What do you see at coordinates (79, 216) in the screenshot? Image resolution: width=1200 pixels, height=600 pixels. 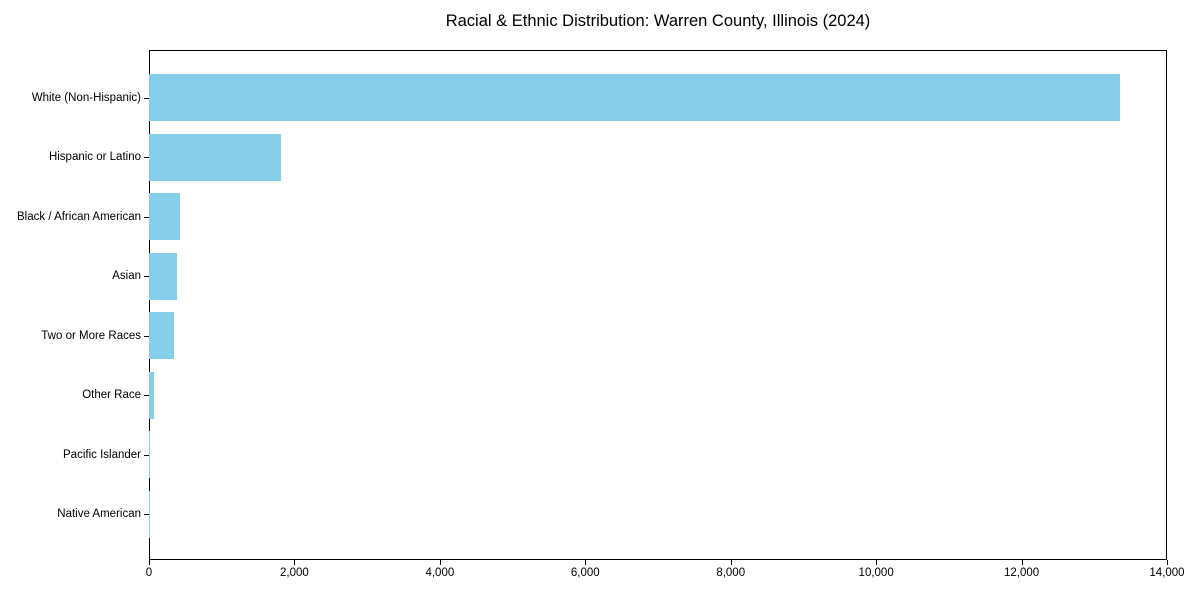 I see `y-tick-label-black-african-american: Black / African American` at bounding box center [79, 216].